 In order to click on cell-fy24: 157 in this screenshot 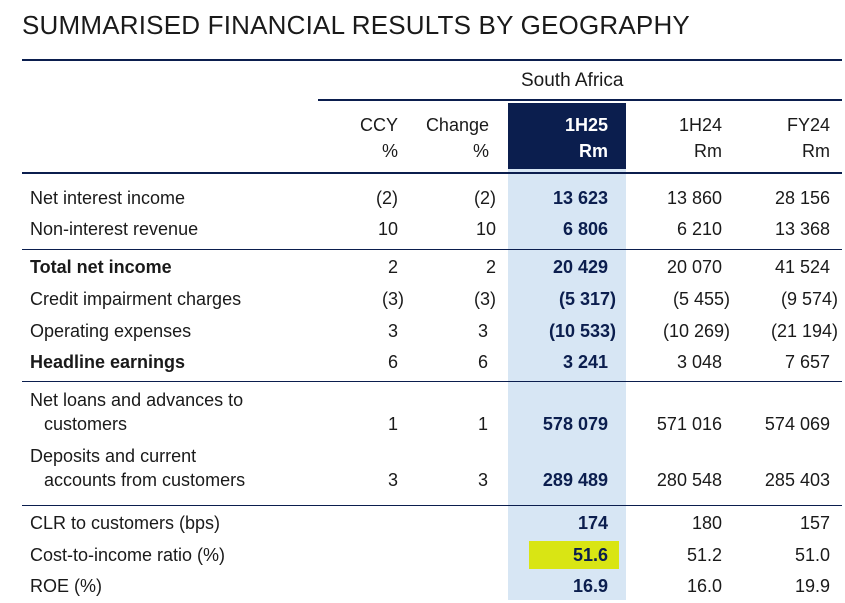, I will do `click(814, 523)`.